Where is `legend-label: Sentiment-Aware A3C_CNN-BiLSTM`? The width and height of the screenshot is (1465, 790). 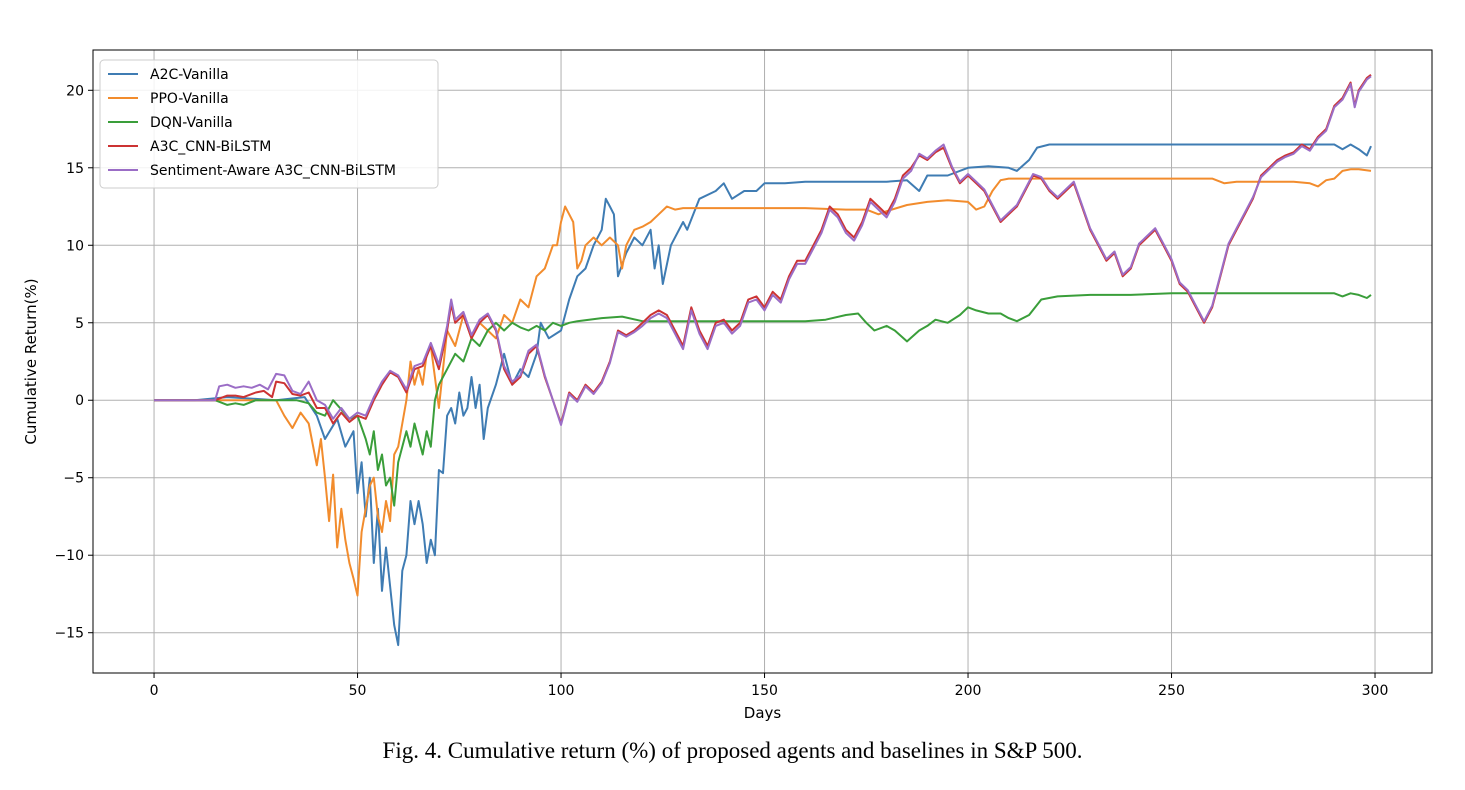 legend-label: Sentiment-Aware A3C_CNN-BiLSTM is located at coordinates (273, 171).